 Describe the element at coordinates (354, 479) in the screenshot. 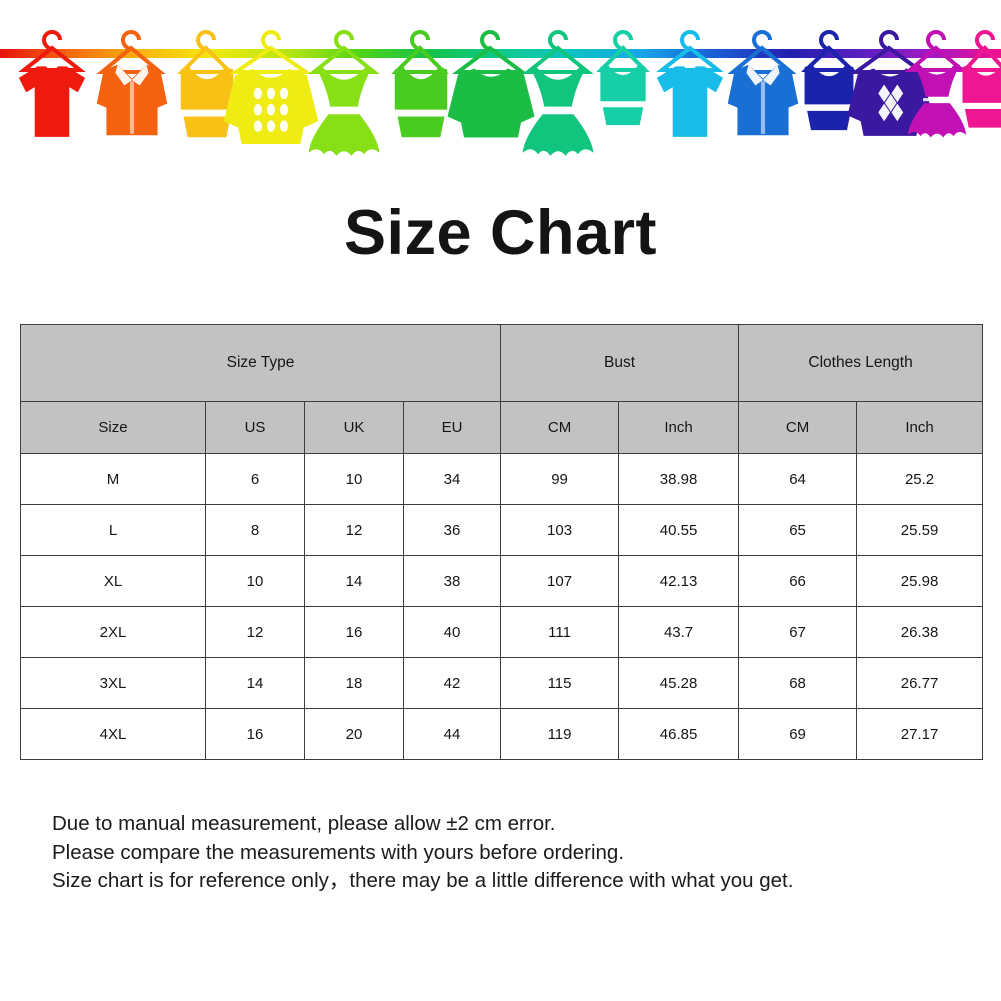

I see `cell-uk: 10` at that location.